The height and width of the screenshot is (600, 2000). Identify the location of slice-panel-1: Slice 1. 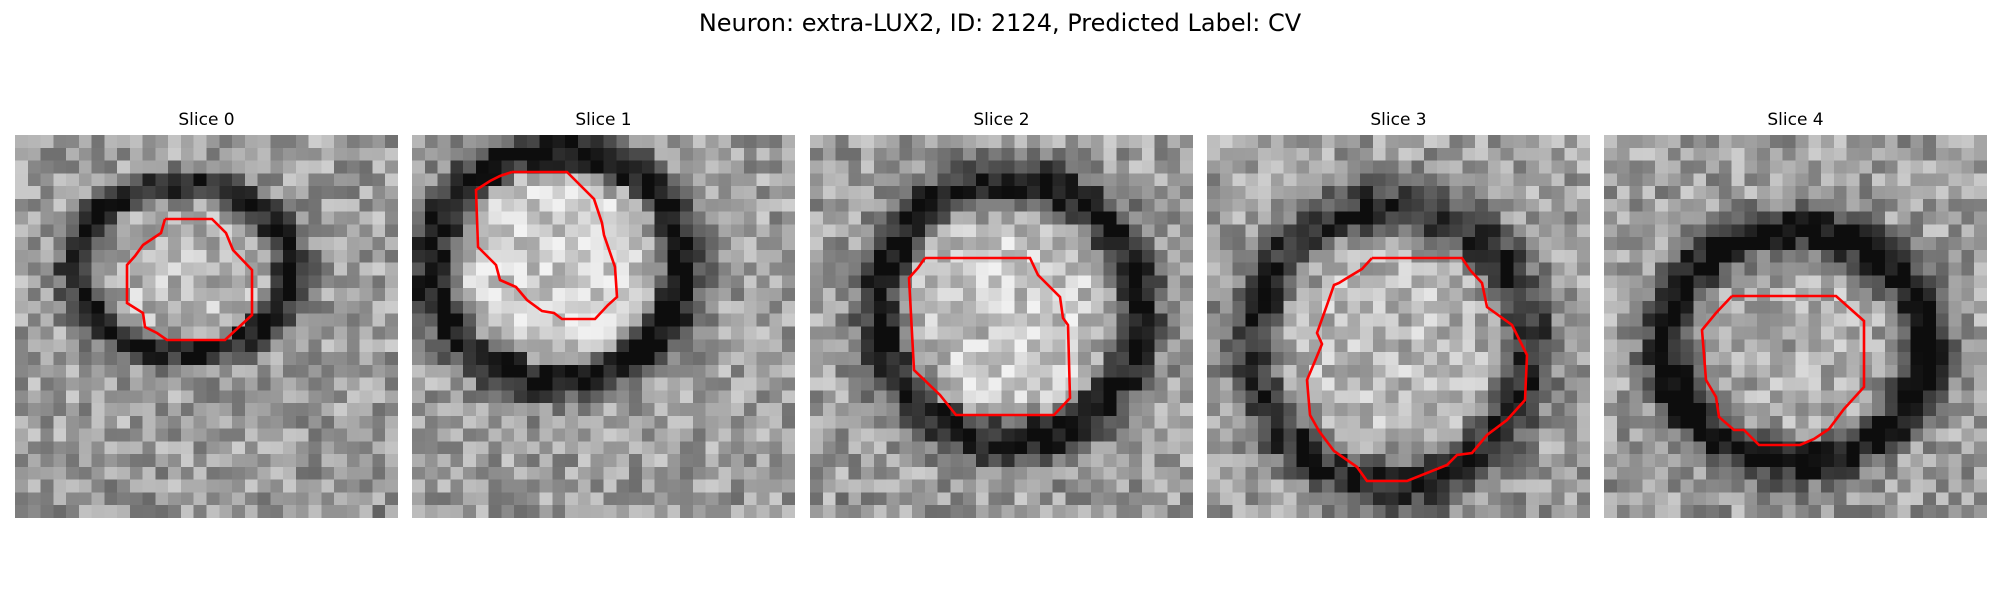
(603, 313).